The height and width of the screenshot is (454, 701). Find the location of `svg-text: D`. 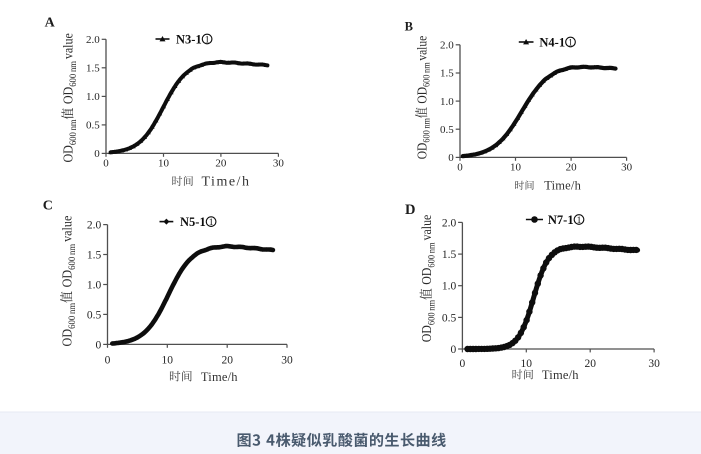

svg-text: D is located at coordinates (410, 210).